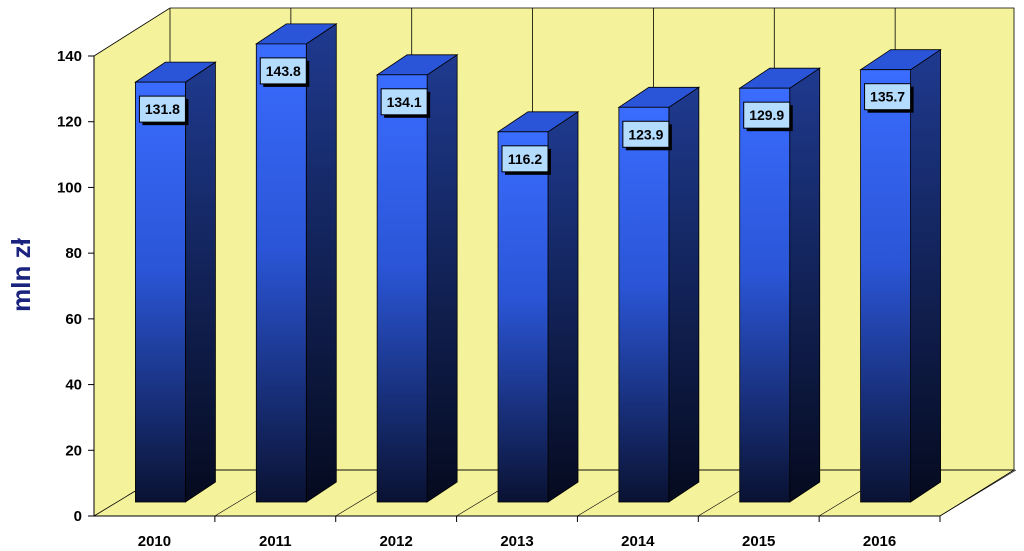  I want to click on bar-2015, so click(780, 285).